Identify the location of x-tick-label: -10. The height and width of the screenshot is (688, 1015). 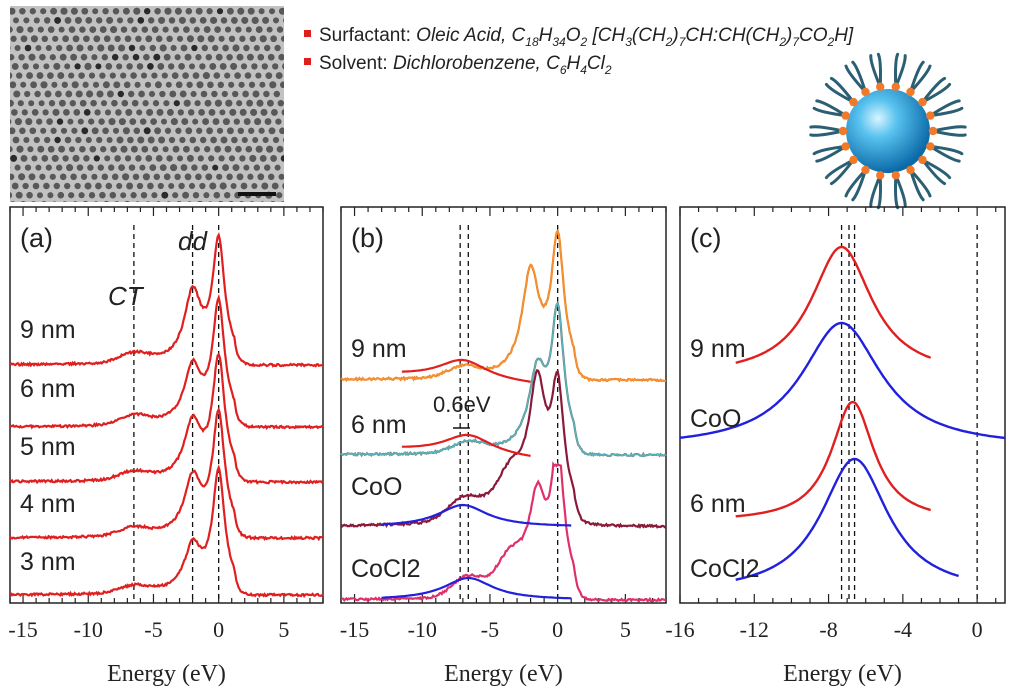
(422, 629).